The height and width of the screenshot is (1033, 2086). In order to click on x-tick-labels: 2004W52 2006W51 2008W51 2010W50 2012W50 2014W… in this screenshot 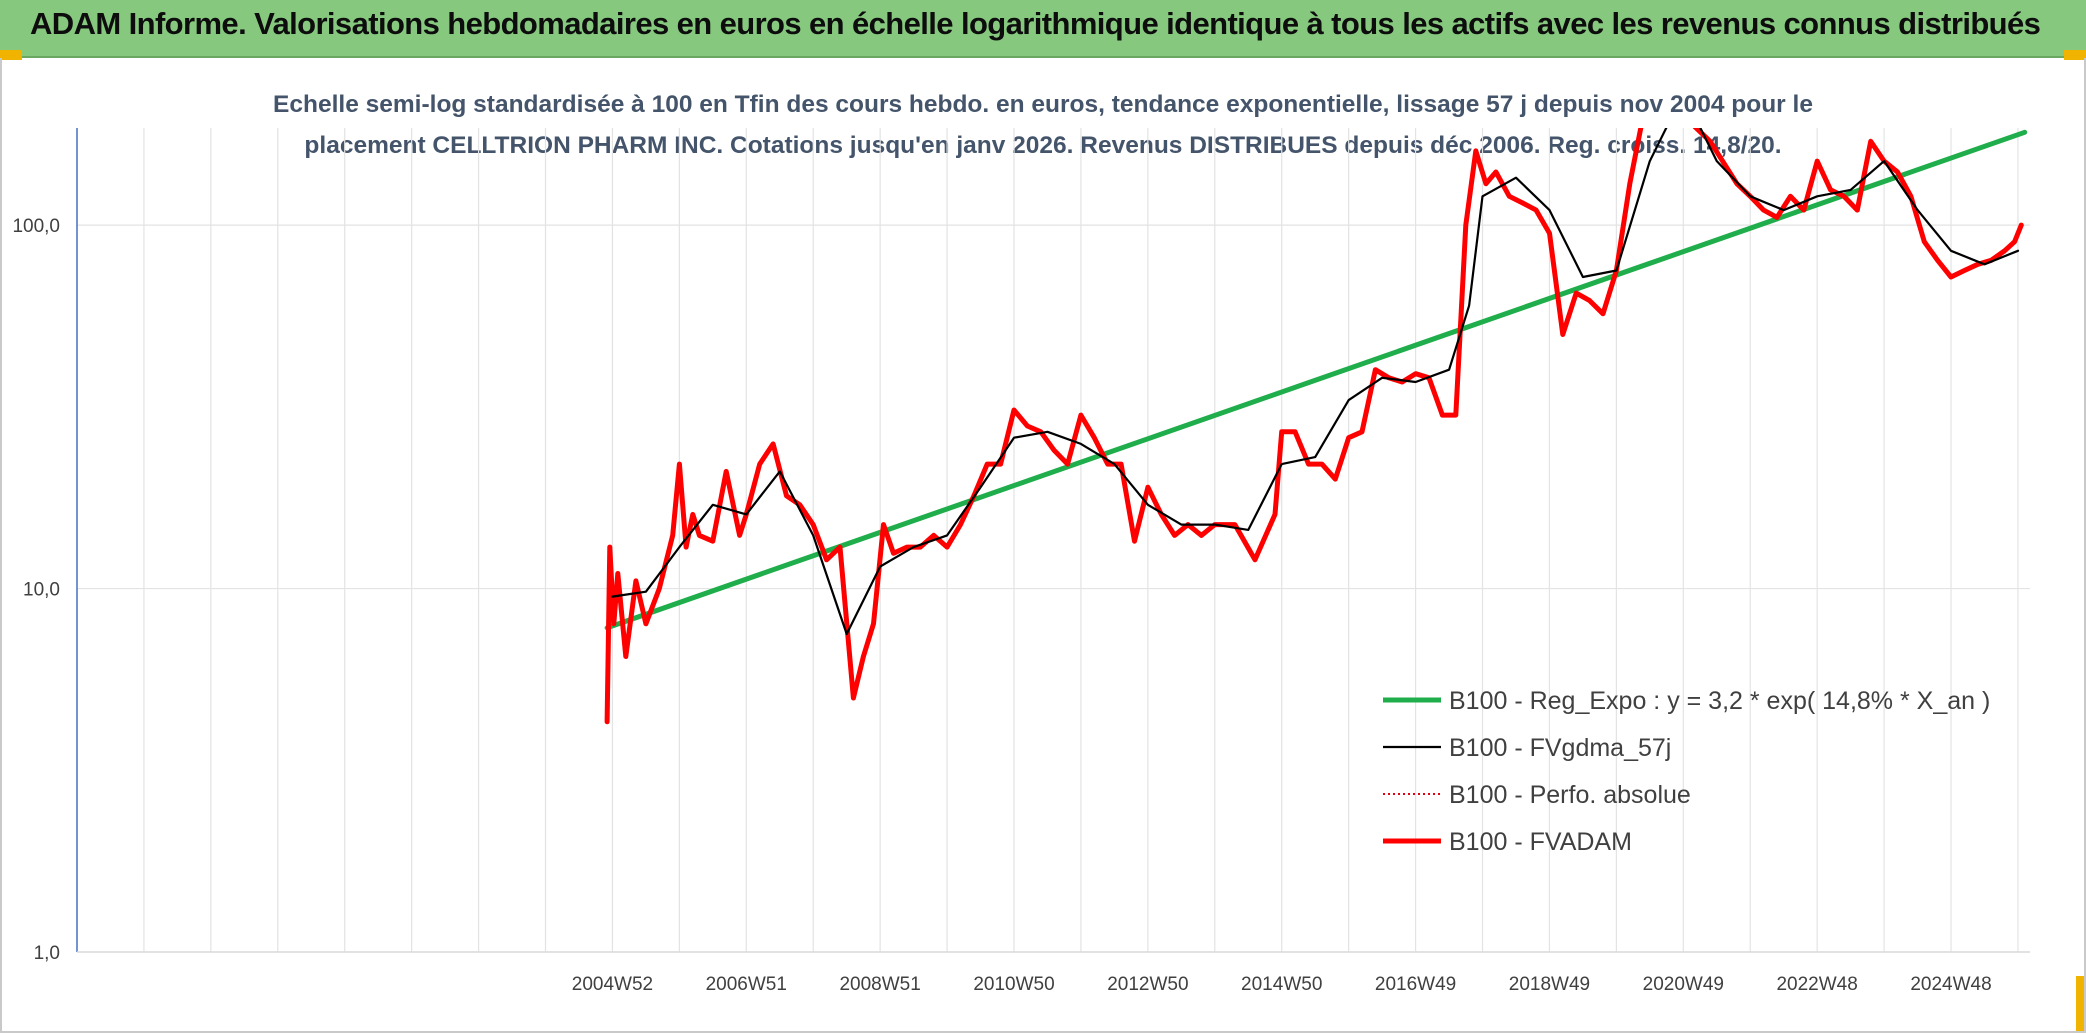, I will do `click(1282, 984)`.